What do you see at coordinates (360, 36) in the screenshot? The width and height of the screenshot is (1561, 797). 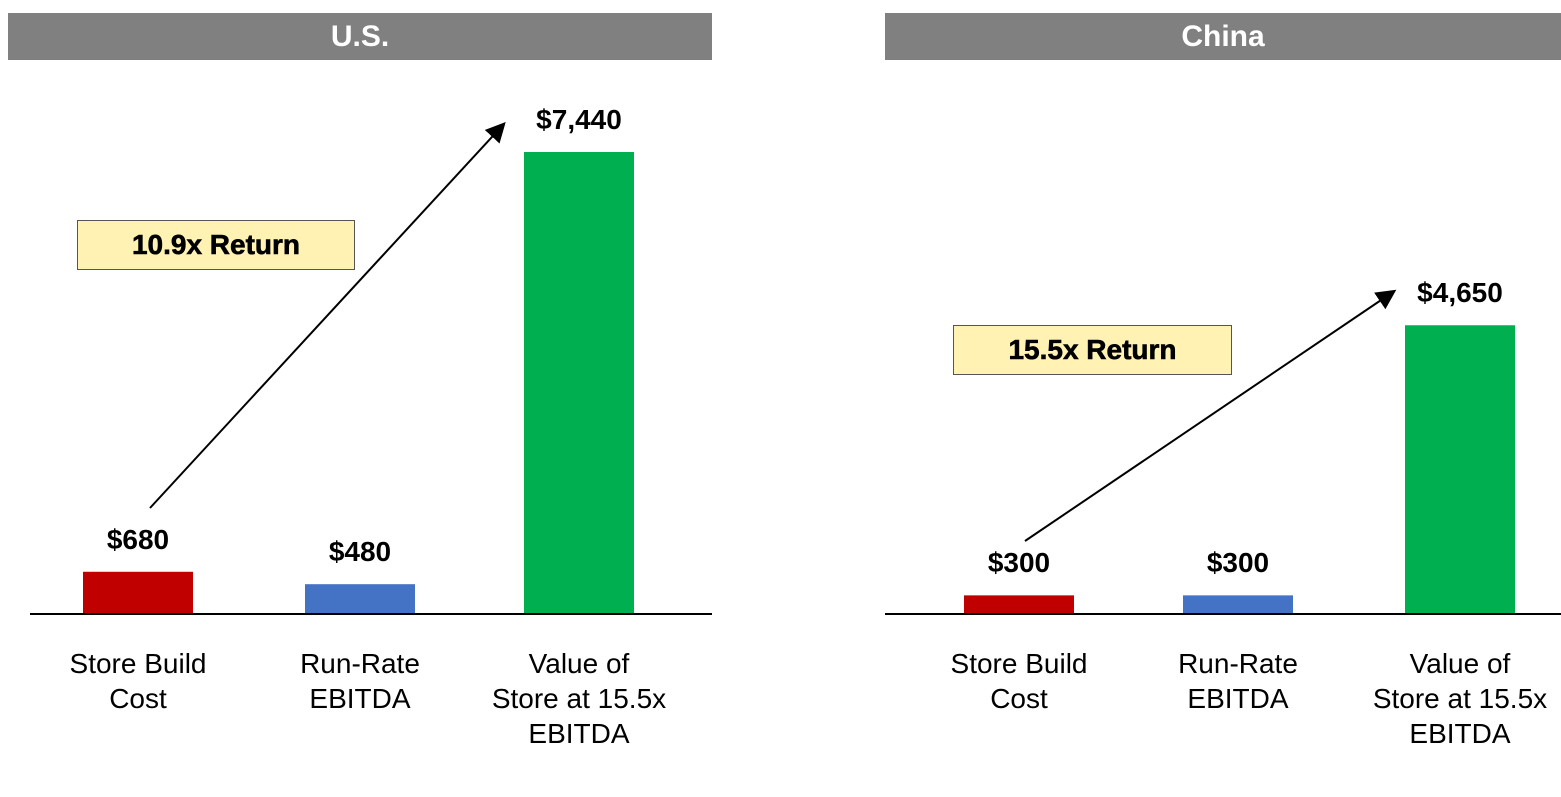 I see `panel-title: U.S.` at bounding box center [360, 36].